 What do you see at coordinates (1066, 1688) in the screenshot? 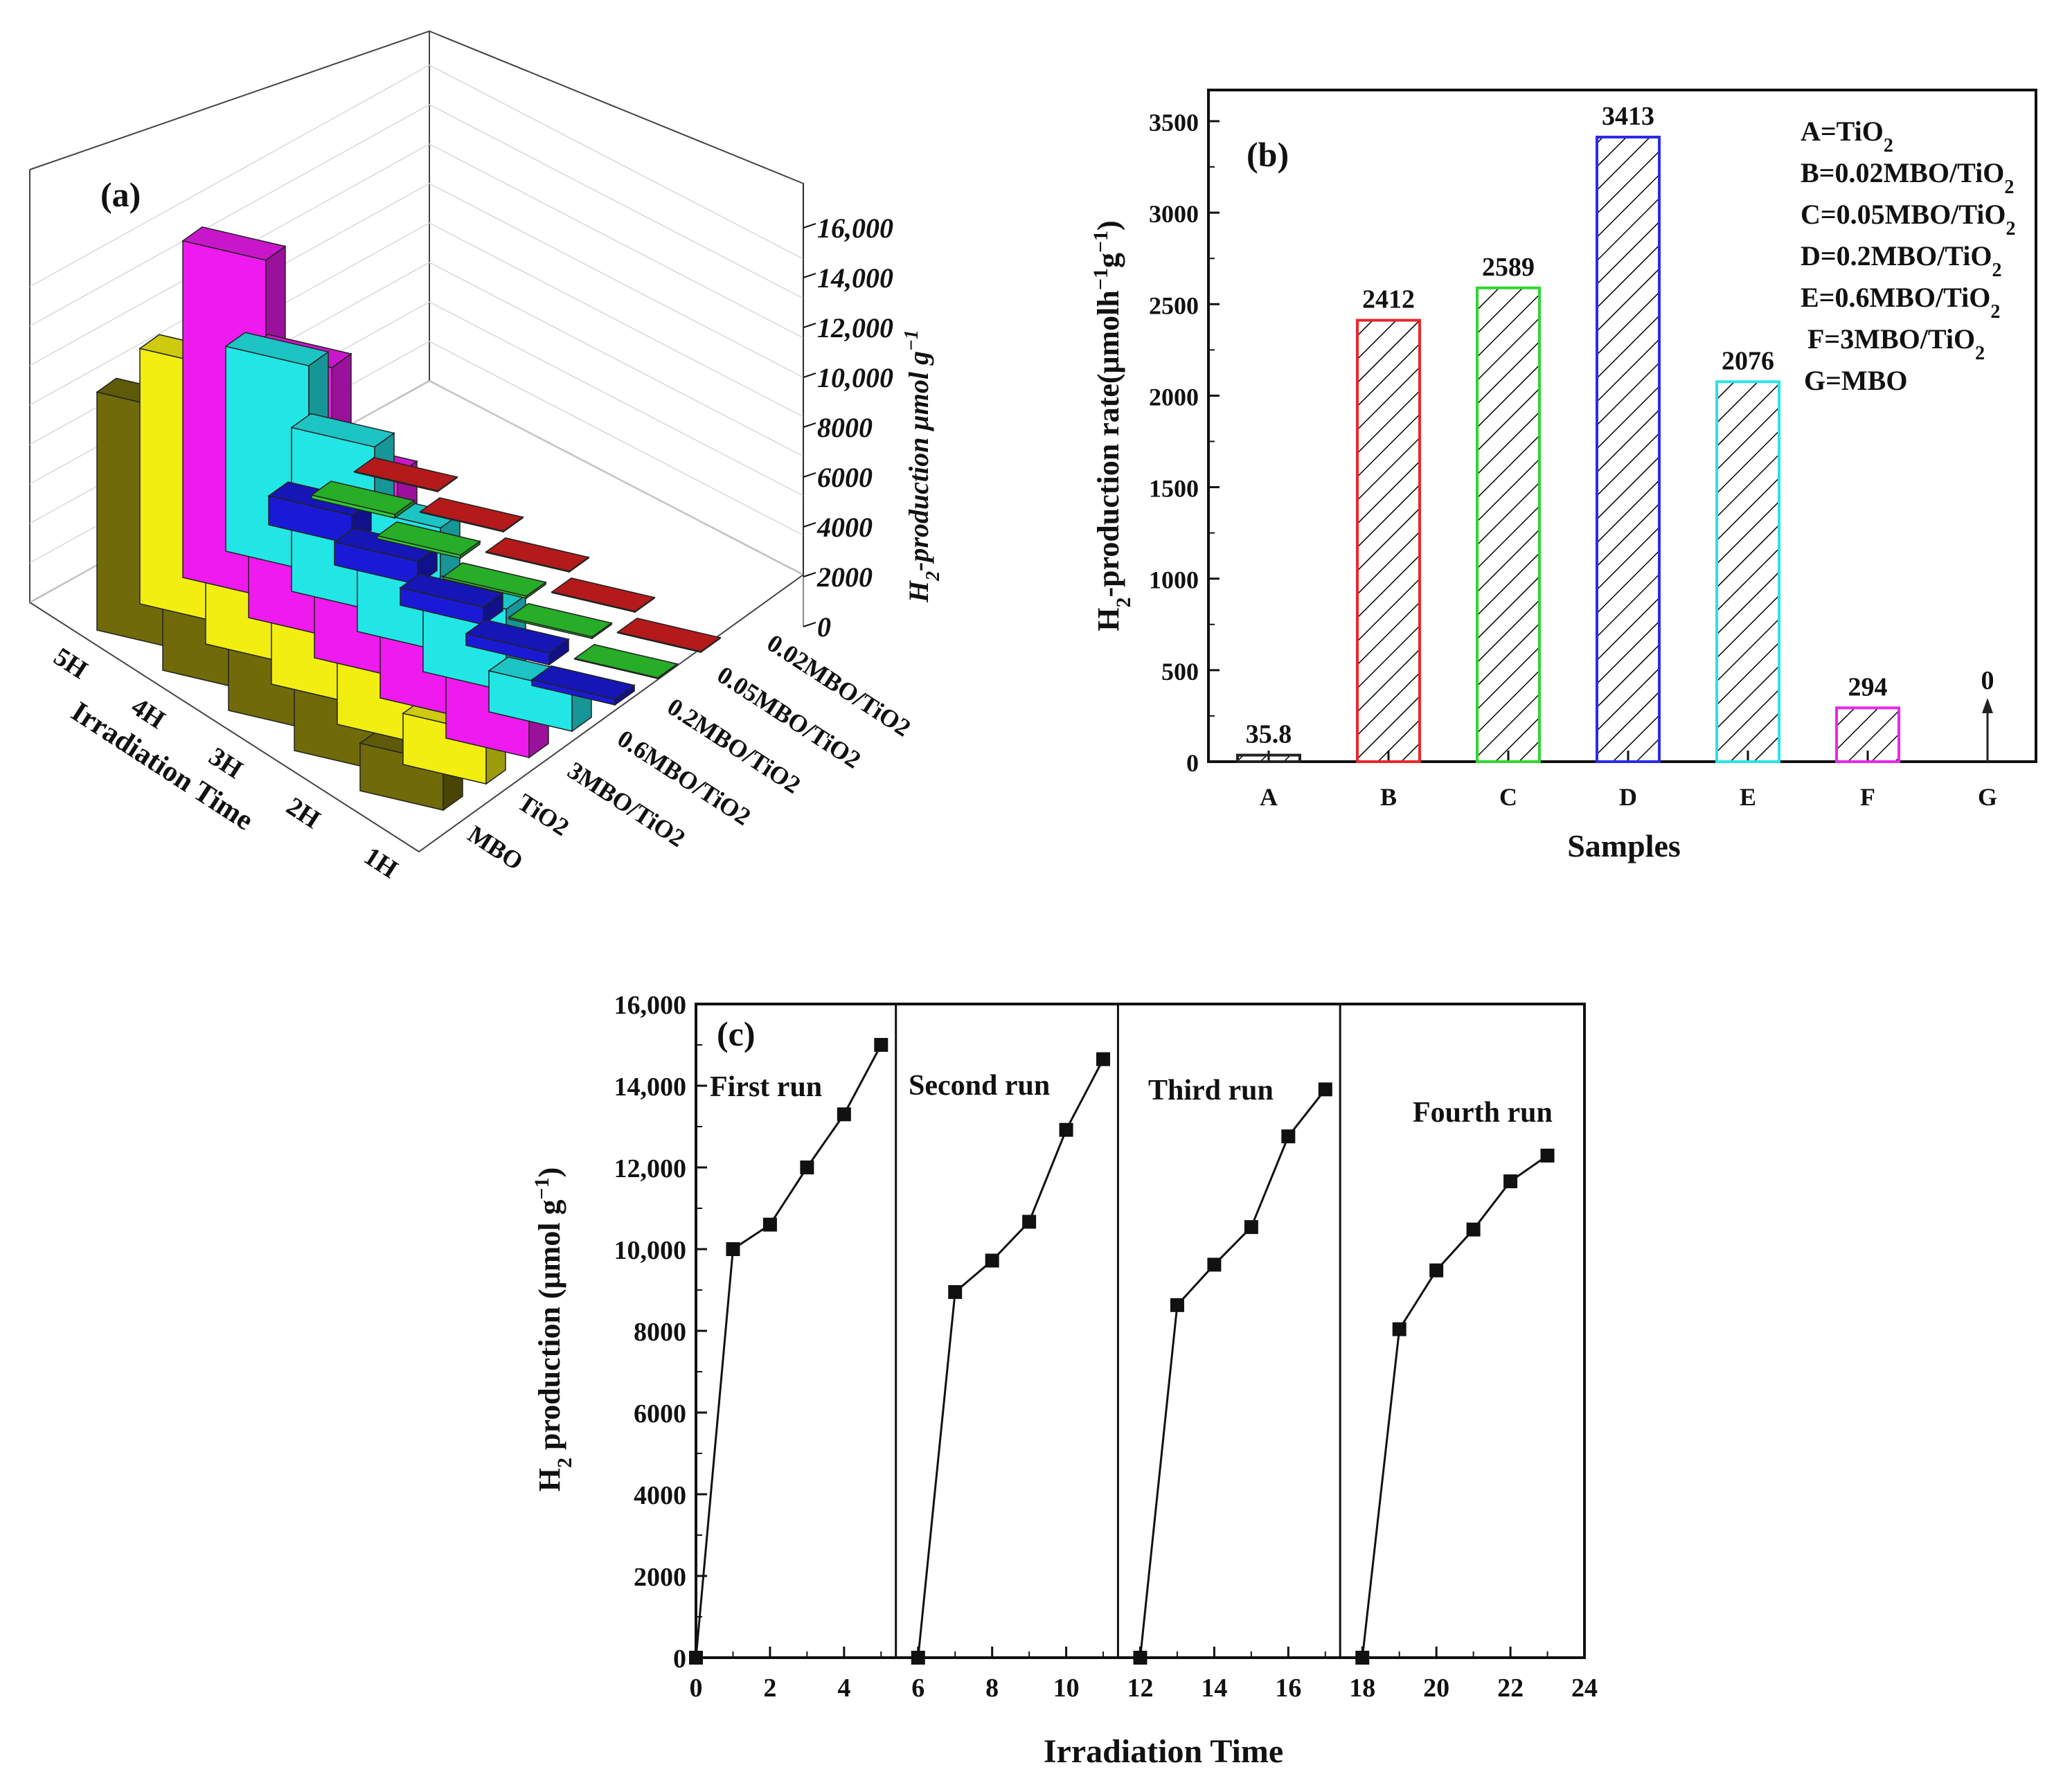
I see `panel-c-x-tick-label: 10` at bounding box center [1066, 1688].